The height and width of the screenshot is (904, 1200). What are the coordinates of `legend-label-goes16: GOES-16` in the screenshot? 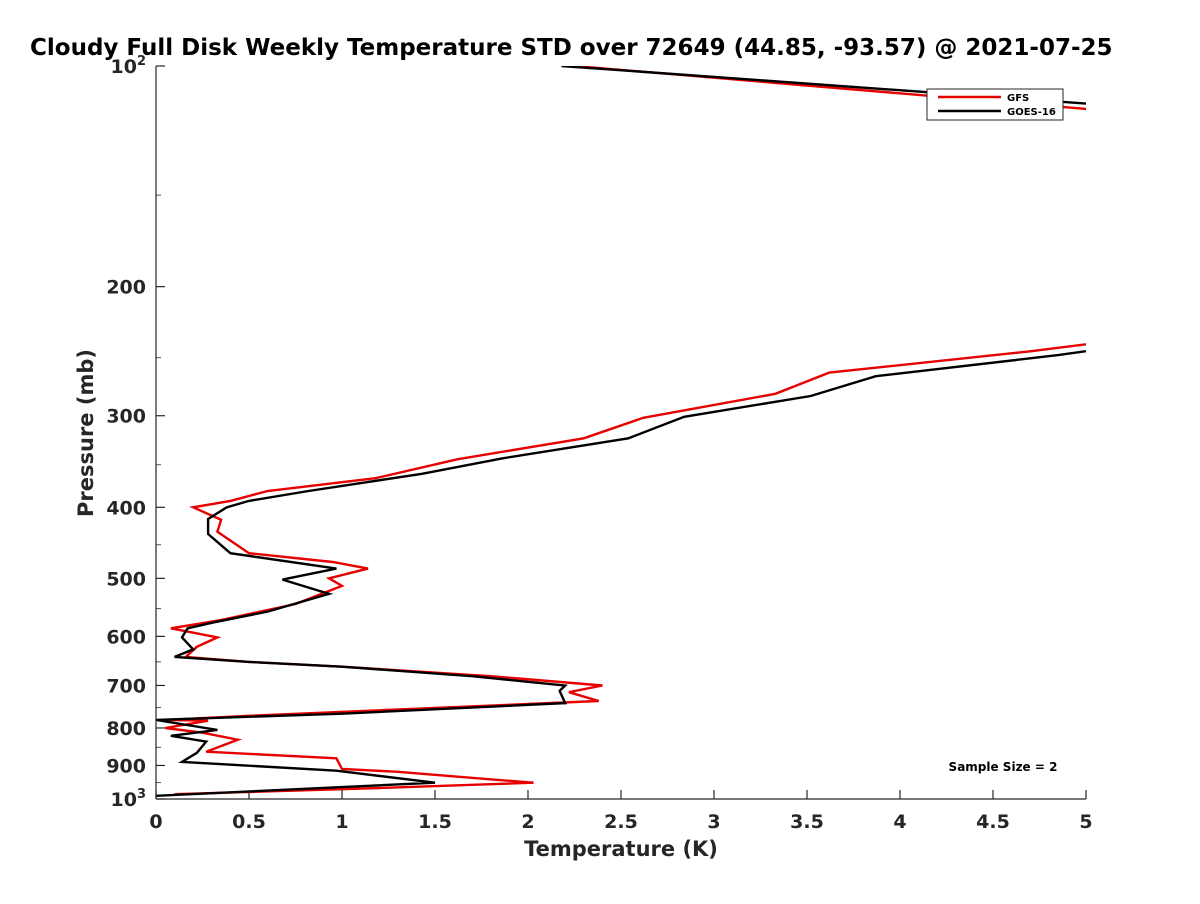 It's located at (1031, 112).